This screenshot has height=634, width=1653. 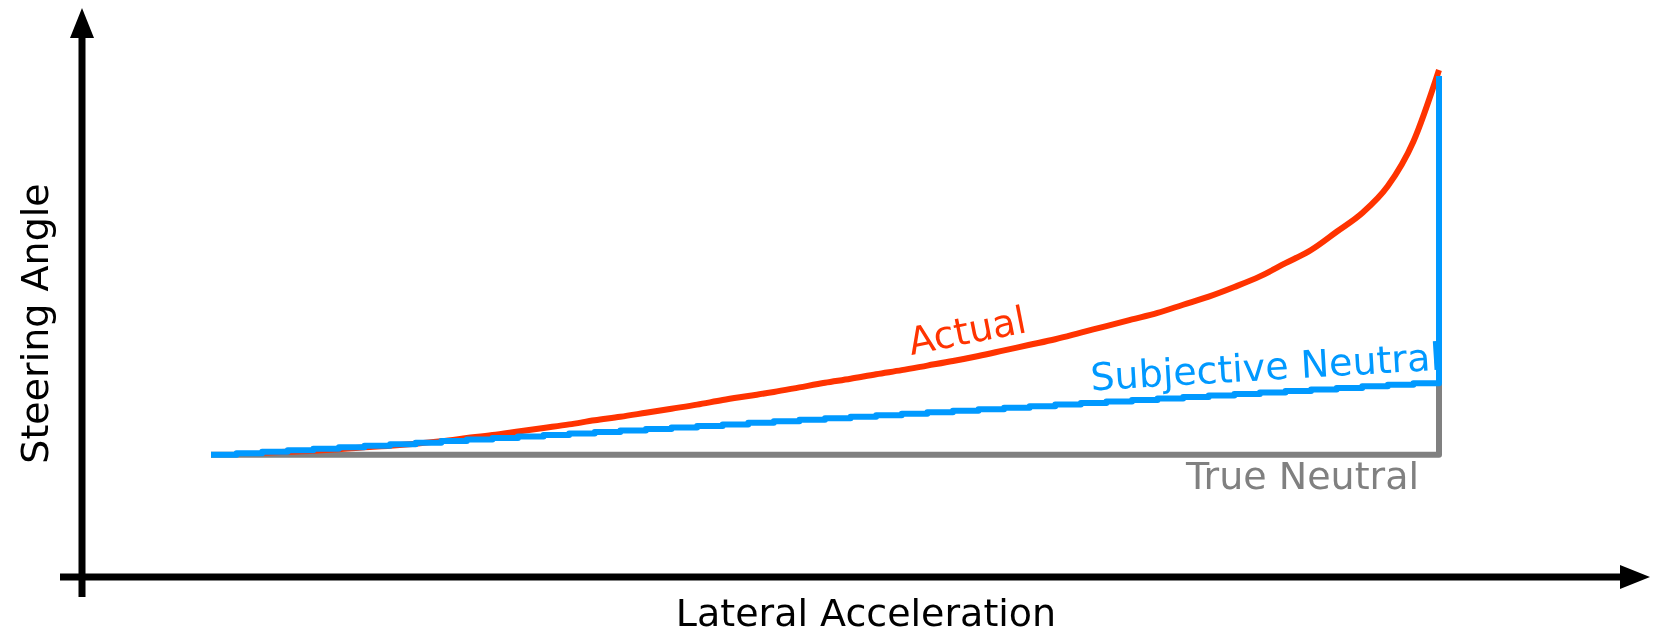 I want to click on y-axis-title: Steering Angle, so click(x=35, y=323).